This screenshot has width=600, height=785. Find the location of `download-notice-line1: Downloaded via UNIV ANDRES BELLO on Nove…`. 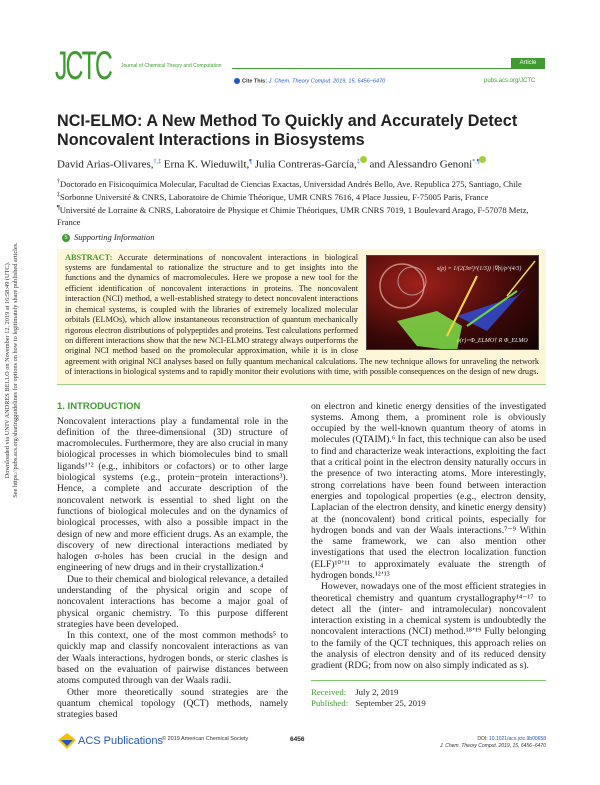

download-notice-line1: Downloaded via UNIV ANDRES BELLO on Nove… is located at coordinates (7, 370).